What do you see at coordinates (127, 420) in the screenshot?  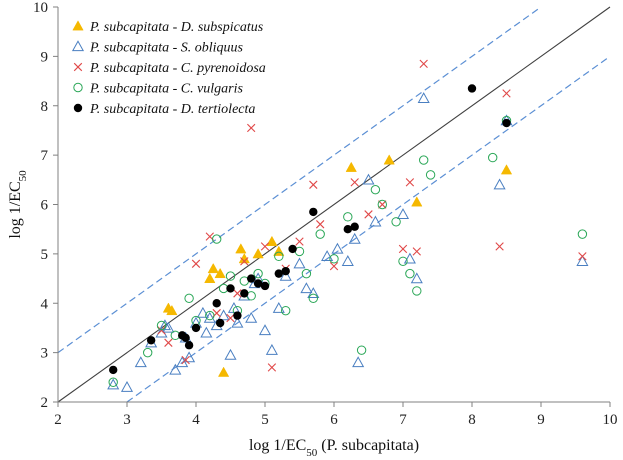 I see `x-tick-label: 3` at bounding box center [127, 420].